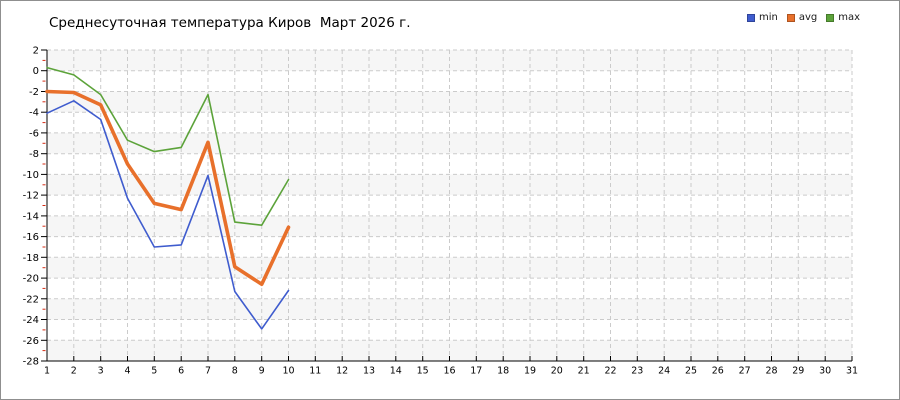 The width and height of the screenshot is (900, 400). What do you see at coordinates (798, 371) in the screenshot?
I see `x-tick-label: 29` at bounding box center [798, 371].